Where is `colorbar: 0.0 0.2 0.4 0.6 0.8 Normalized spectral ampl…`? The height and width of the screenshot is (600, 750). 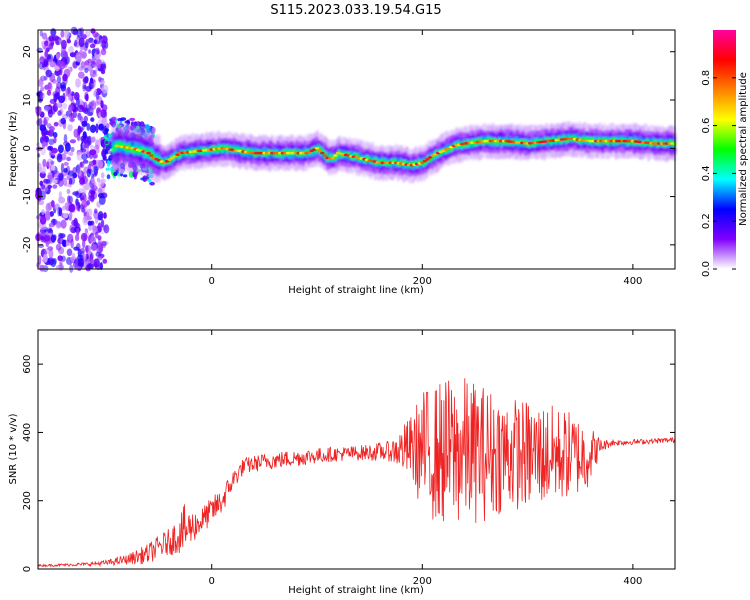
colorbar: 0.0 0.2 0.4 0.6 0.8 Normalized spectral ampl… is located at coordinates (725, 153).